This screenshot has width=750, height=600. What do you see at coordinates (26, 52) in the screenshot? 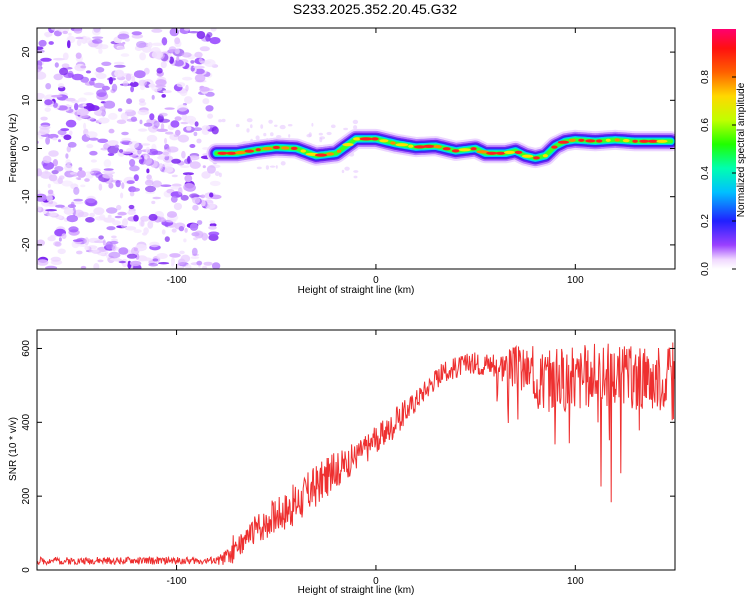
I see `y-tick-label: 20` at bounding box center [26, 52].